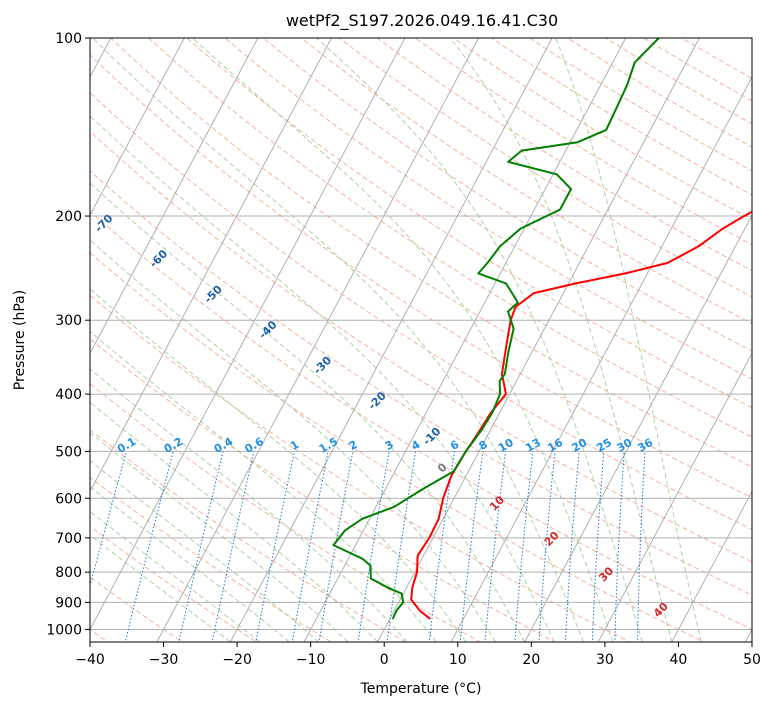 This screenshot has width=775, height=708. I want to click on mixing-ratio-label: 1.5, so click(328, 445).